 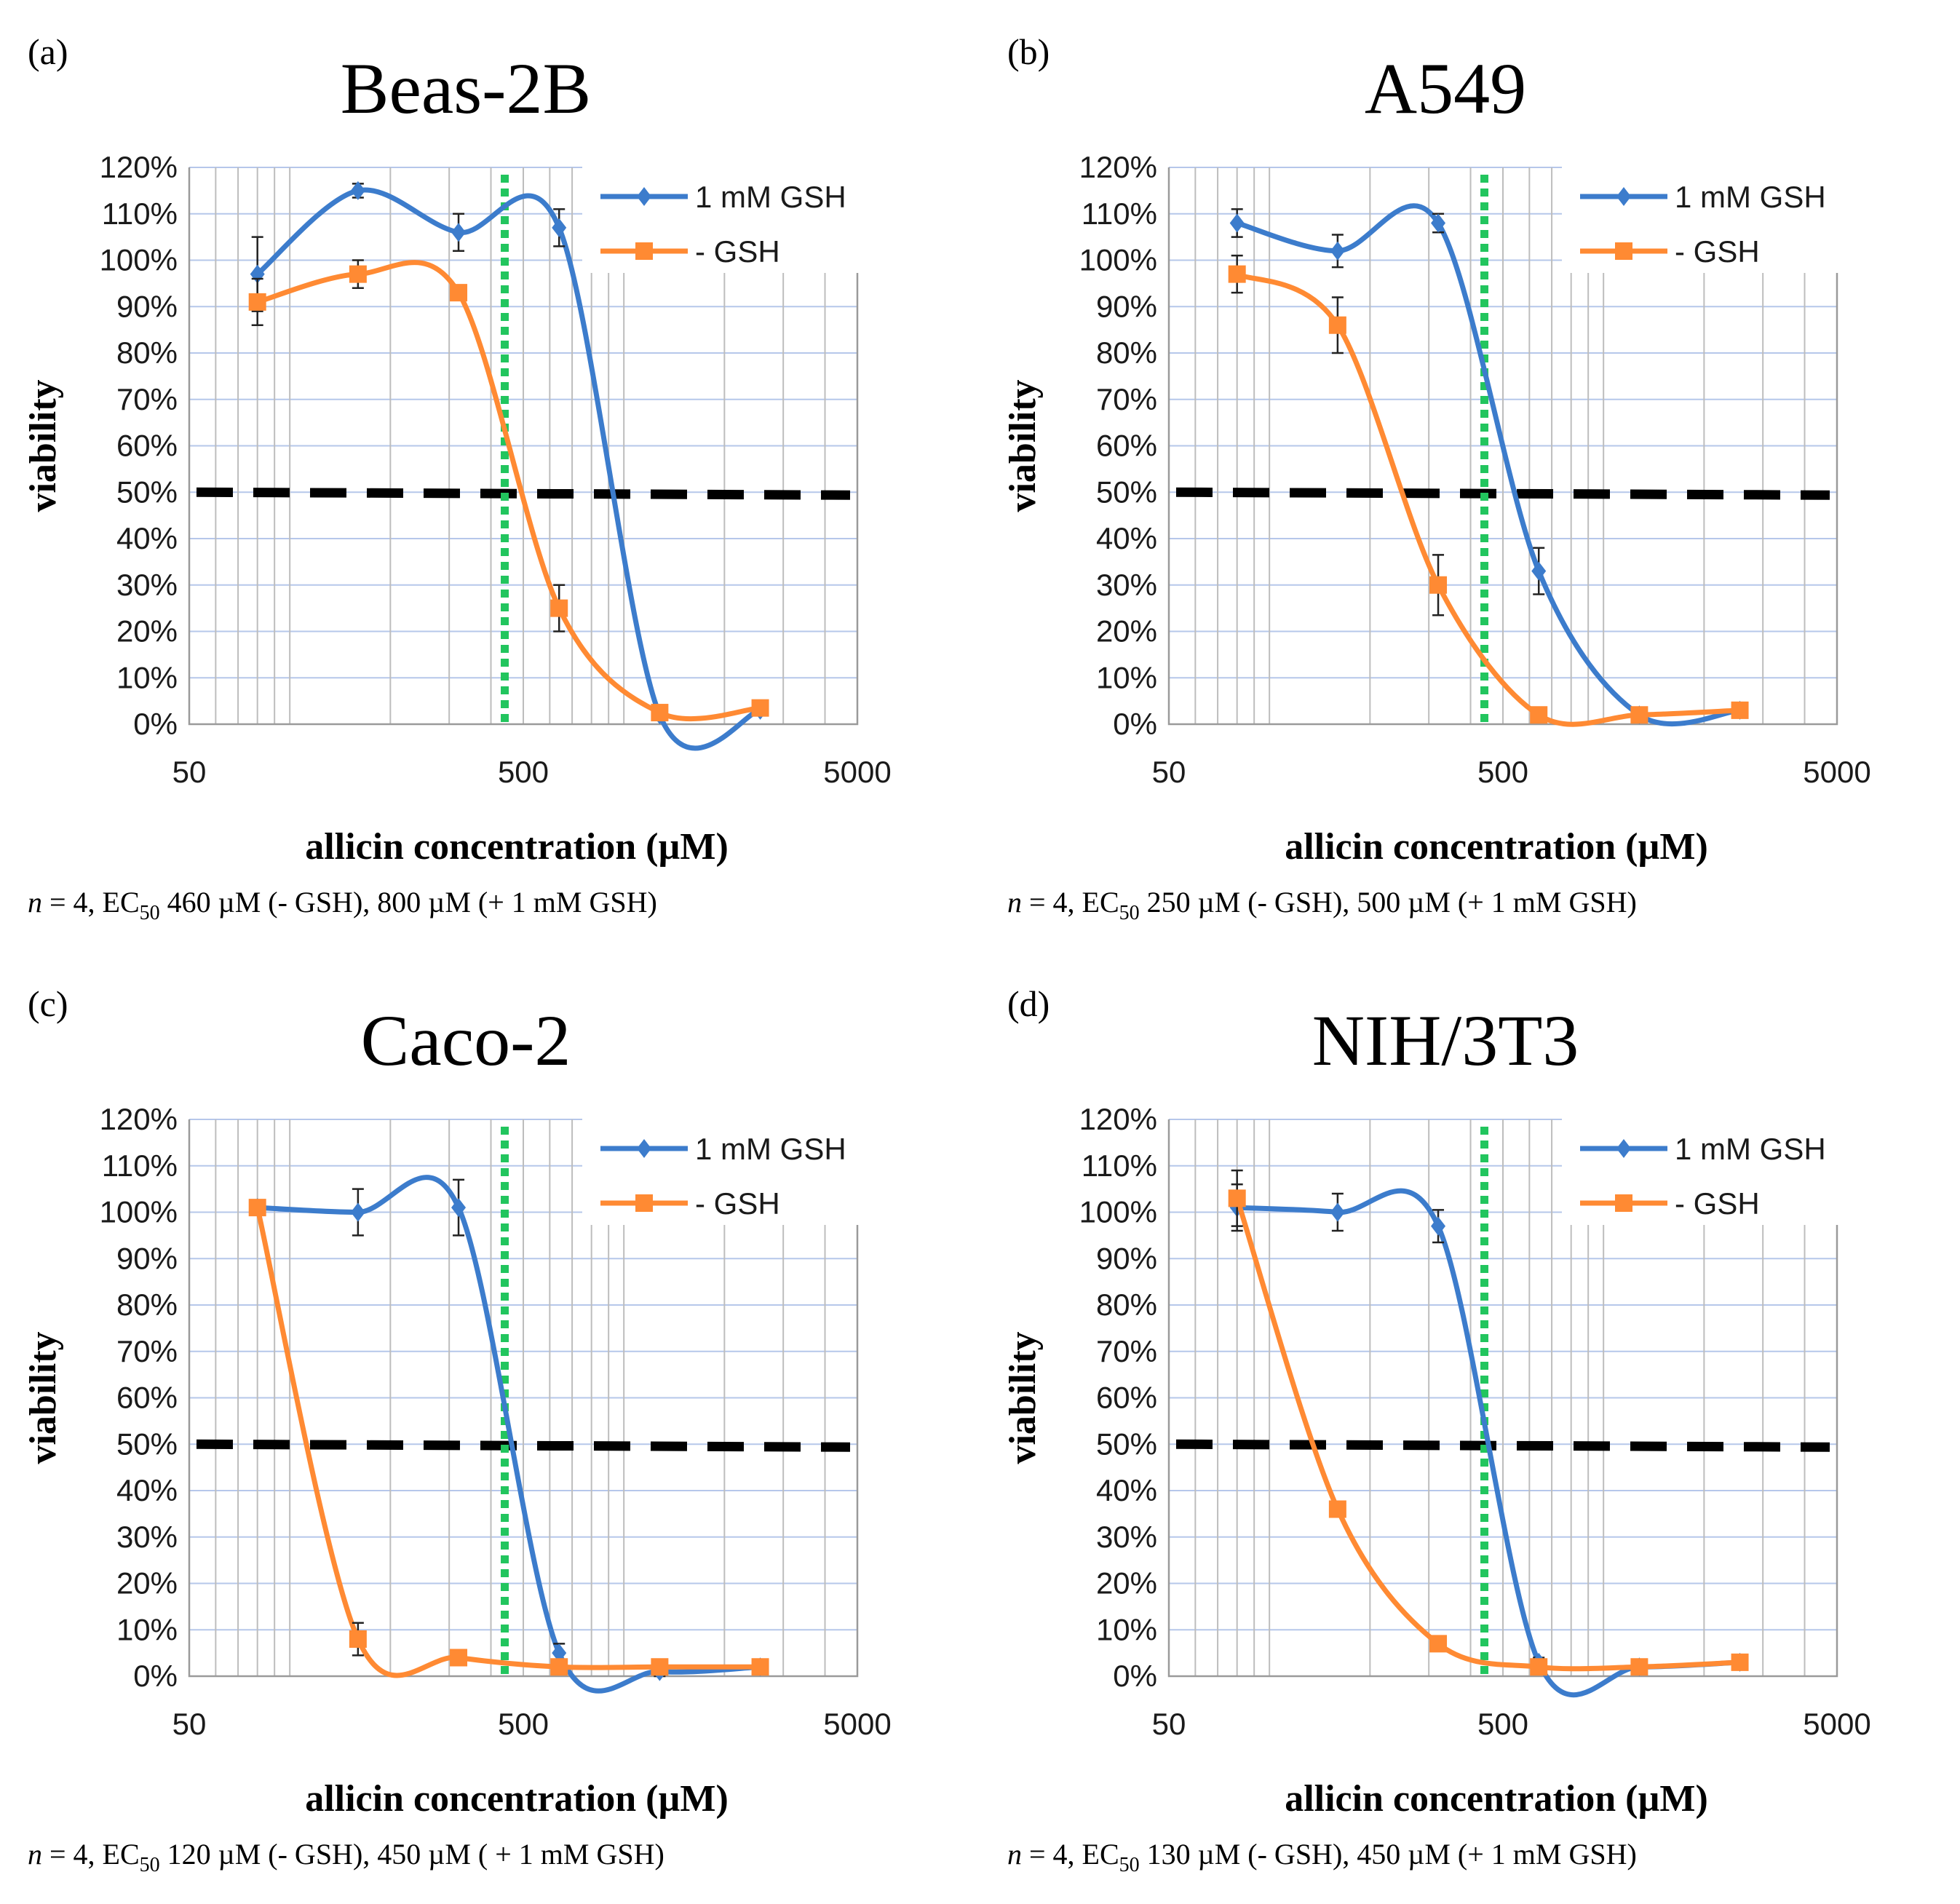 I want to click on y-tick-label: 0%, so click(x=1135, y=1676).